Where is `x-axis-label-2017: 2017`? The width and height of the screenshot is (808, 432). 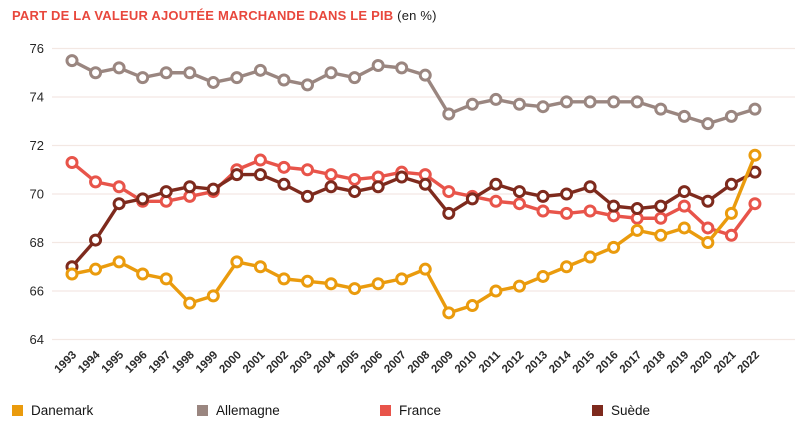
x-axis-label-2017: 2017 is located at coordinates (631, 362).